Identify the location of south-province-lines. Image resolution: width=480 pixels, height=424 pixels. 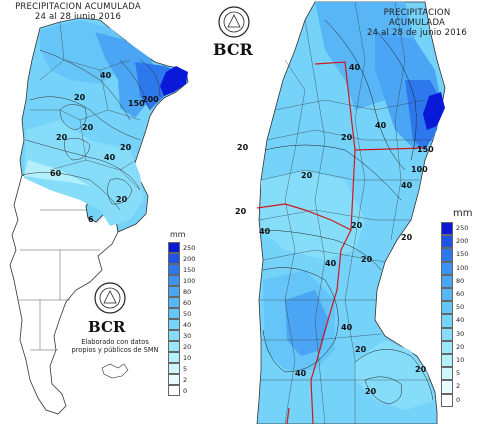
(59, 280).